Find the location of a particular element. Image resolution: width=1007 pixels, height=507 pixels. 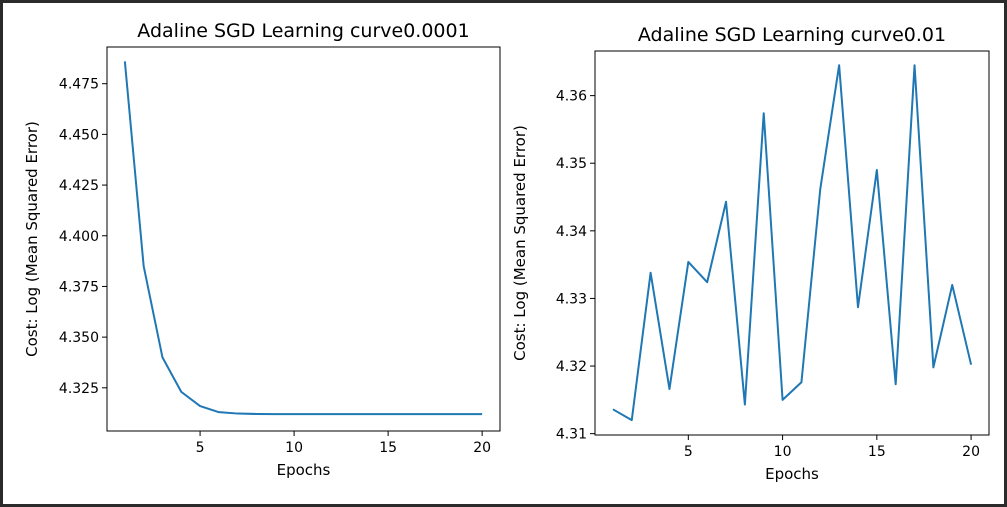

y-tick-label: 4.325 is located at coordinates (79, 389).